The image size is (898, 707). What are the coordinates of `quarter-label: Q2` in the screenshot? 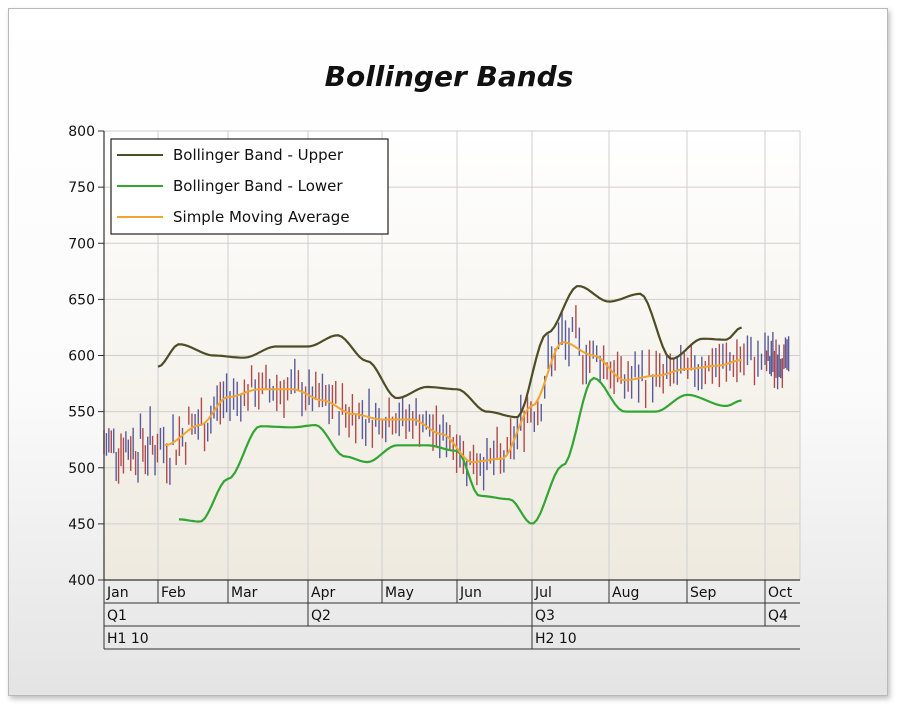 It's located at (321, 616).